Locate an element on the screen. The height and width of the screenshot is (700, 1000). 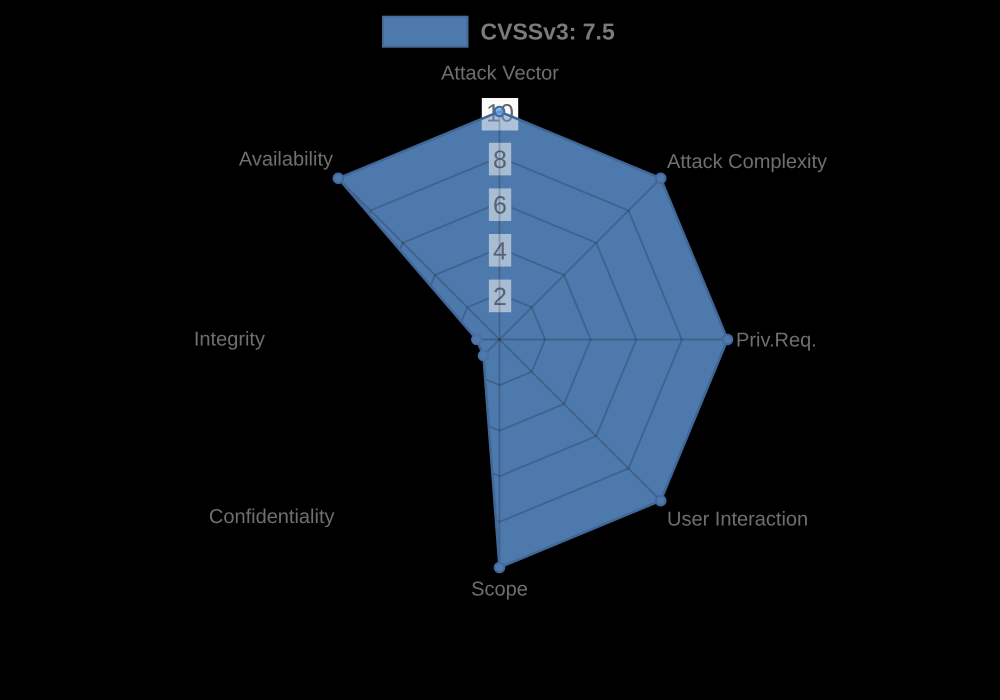
svg-text: CVSSv3: 7.5 is located at coordinates (548, 32).